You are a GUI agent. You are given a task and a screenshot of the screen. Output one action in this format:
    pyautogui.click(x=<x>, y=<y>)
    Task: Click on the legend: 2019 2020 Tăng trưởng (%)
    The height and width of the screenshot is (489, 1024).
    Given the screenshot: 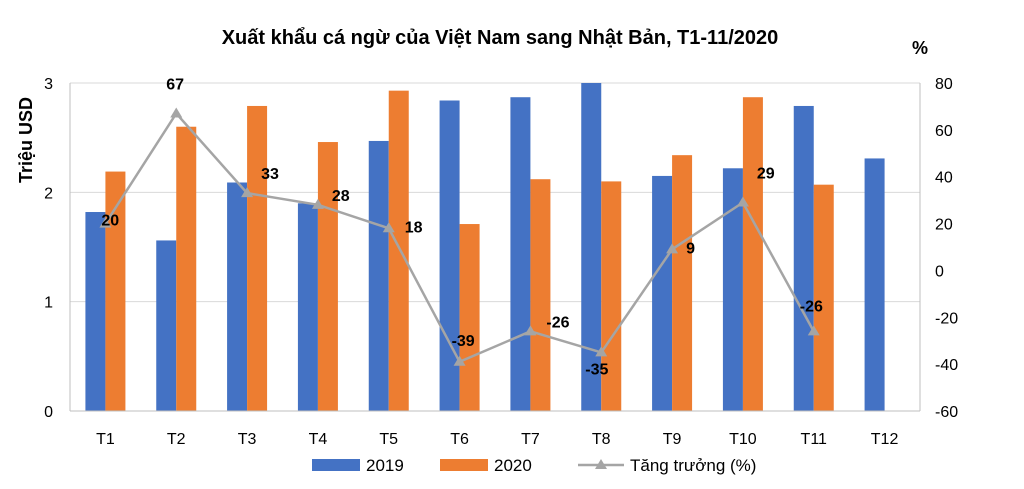 What is the action you would take?
    pyautogui.click(x=534, y=465)
    